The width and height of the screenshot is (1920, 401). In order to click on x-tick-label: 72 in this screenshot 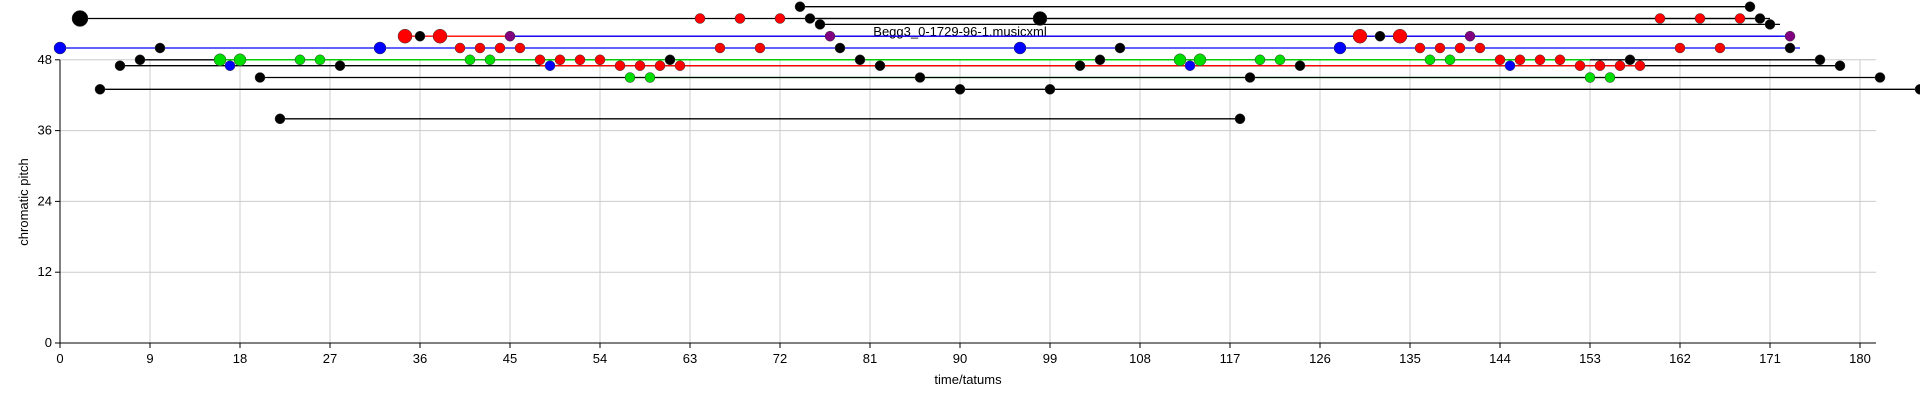, I will do `click(780, 358)`.